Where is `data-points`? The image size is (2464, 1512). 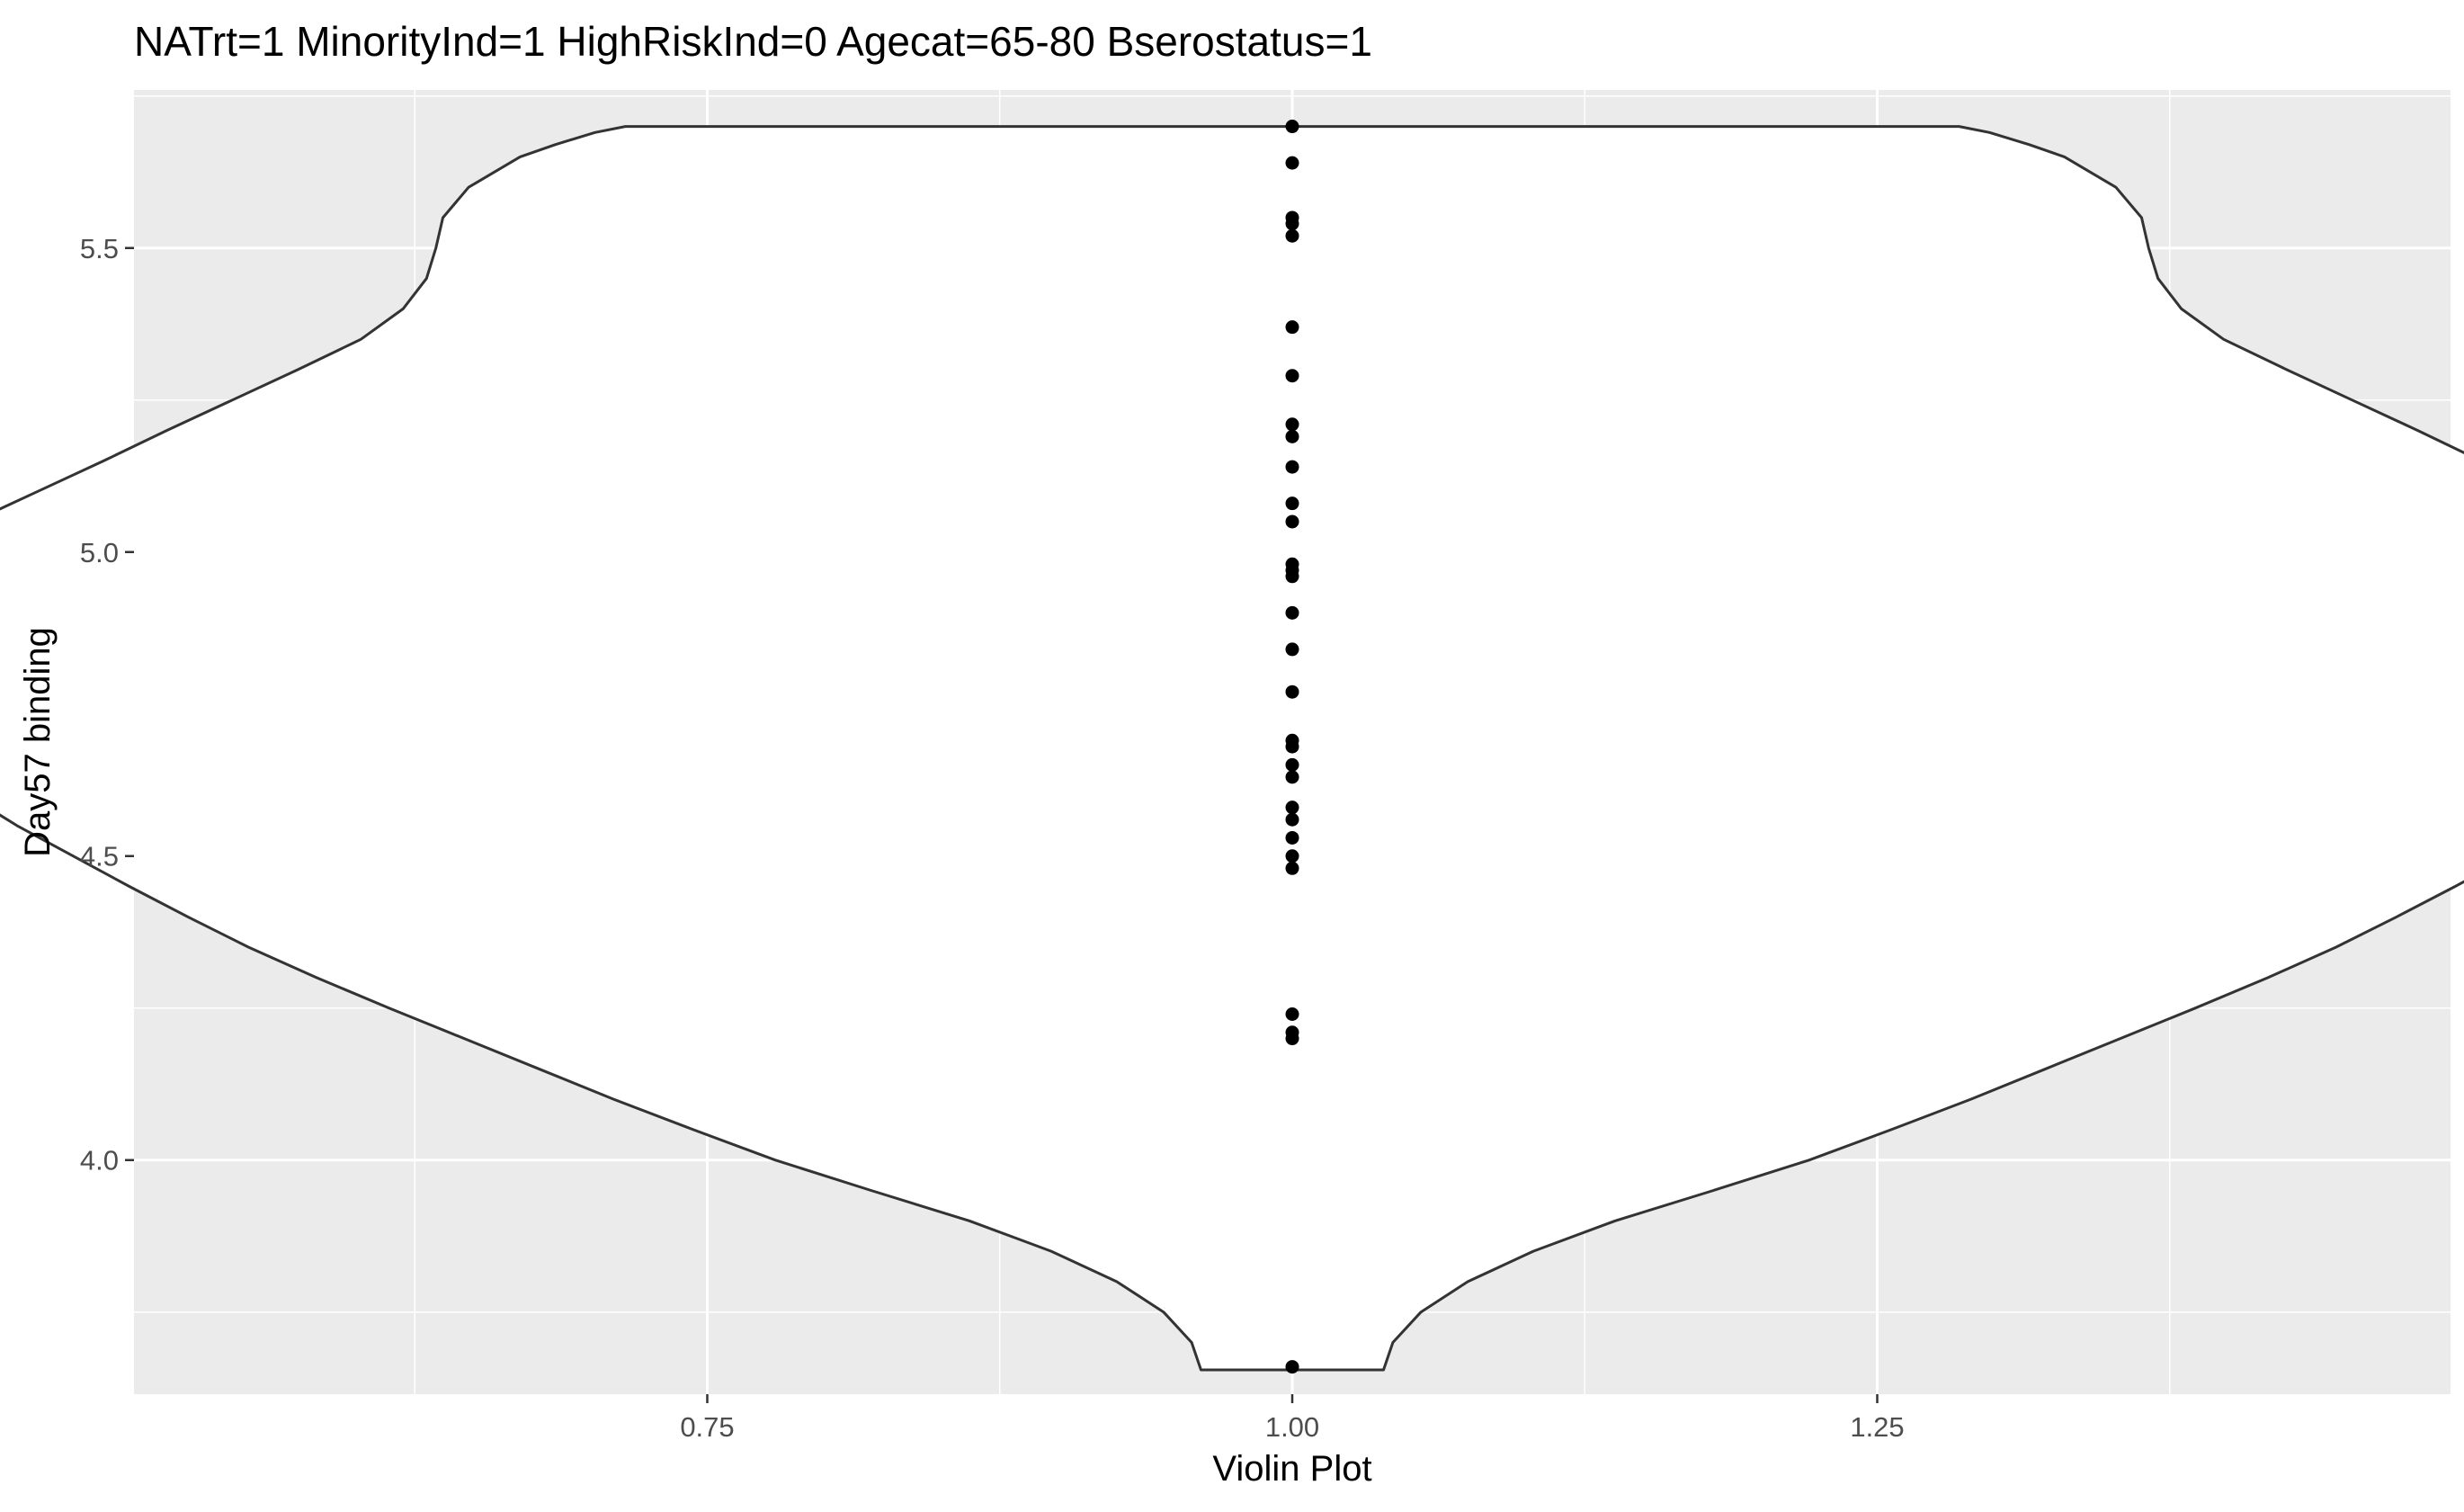 data-points is located at coordinates (1292, 747).